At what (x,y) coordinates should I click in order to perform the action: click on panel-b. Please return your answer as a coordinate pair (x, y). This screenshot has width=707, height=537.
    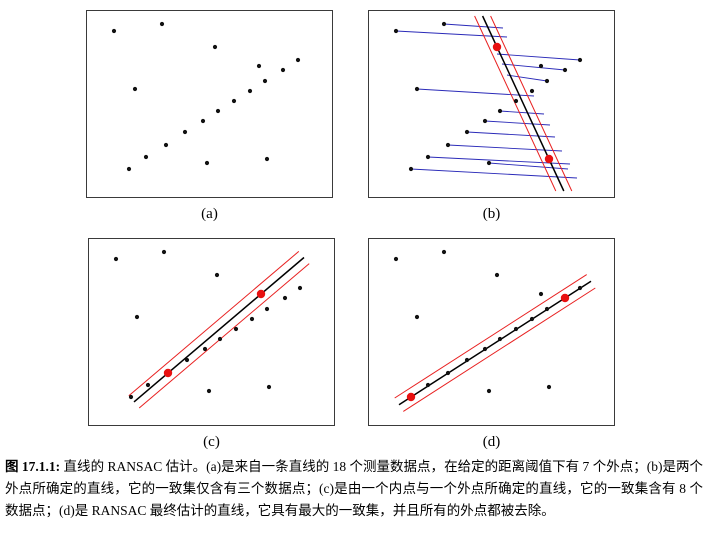
    Looking at the image, I should click on (491, 104).